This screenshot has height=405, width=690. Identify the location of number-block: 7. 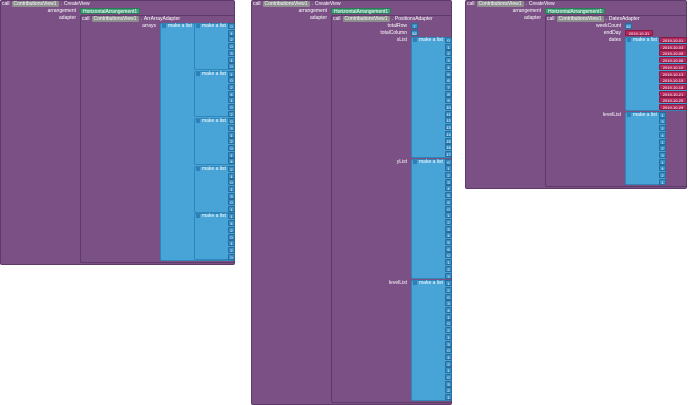
(448, 86).